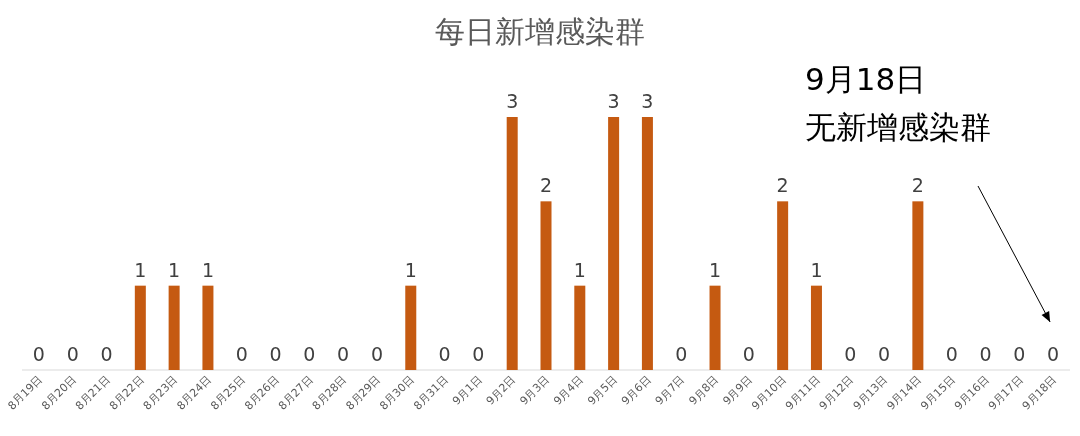 This screenshot has width=1080, height=436. I want to click on x-tick-label: 9月2日, so click(501, 390).